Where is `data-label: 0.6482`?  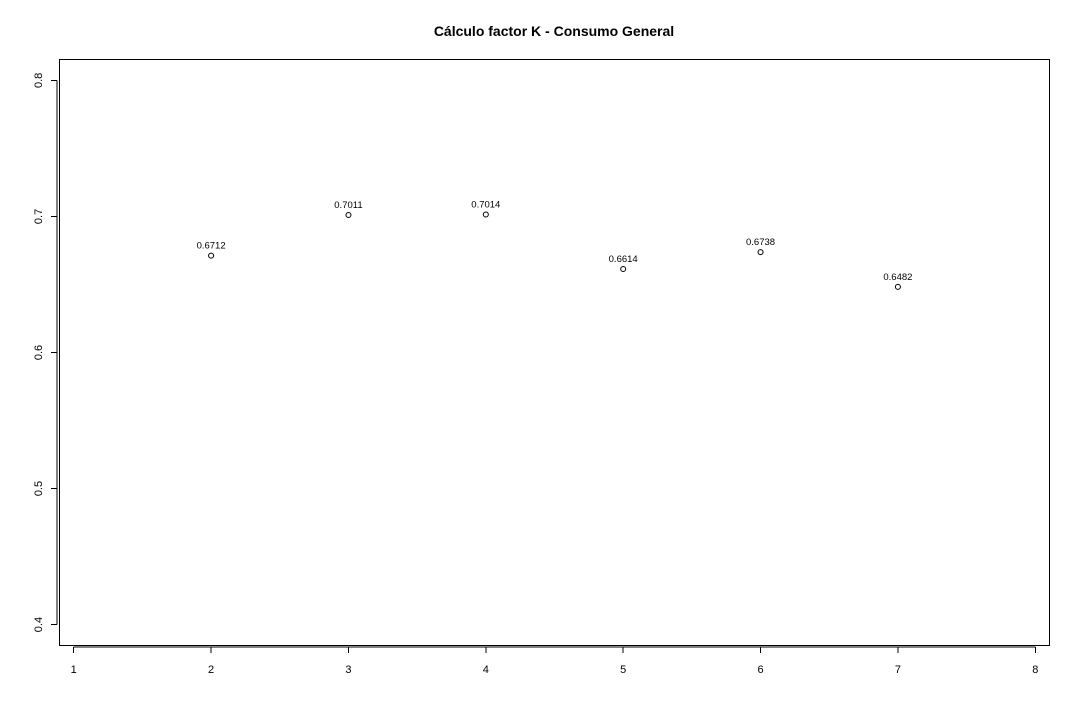 data-label: 0.6482 is located at coordinates (897, 277).